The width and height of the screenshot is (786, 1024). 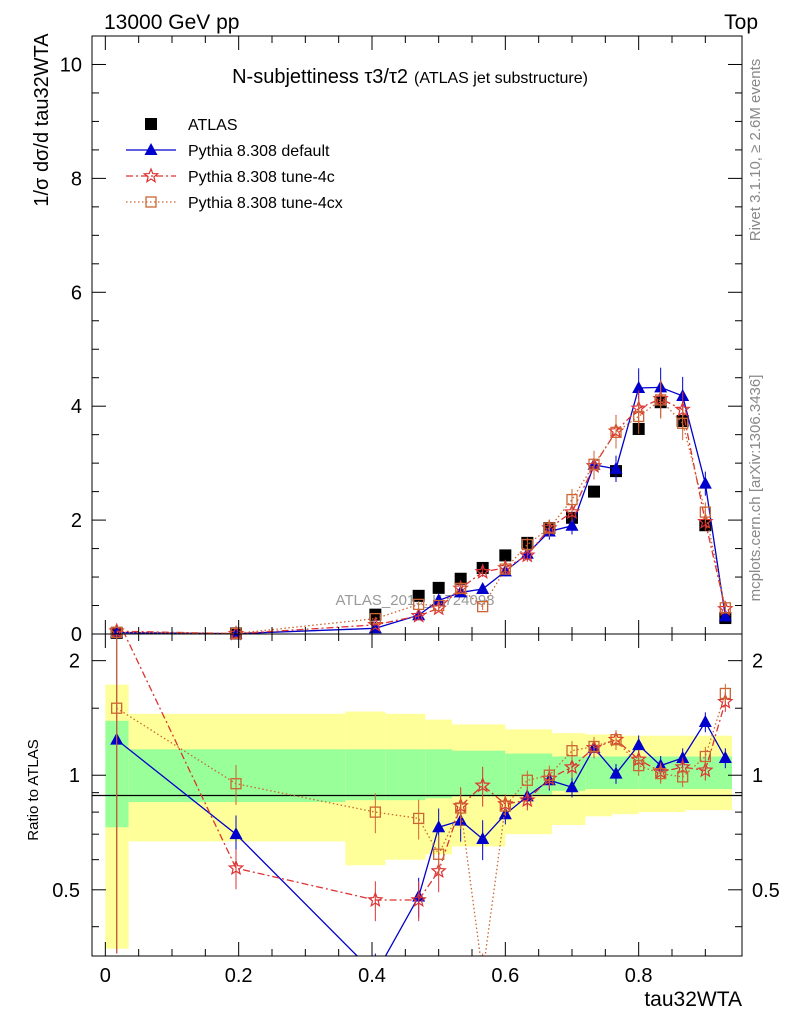 What do you see at coordinates (741, 22) in the screenshot?
I see `process-label: Top` at bounding box center [741, 22].